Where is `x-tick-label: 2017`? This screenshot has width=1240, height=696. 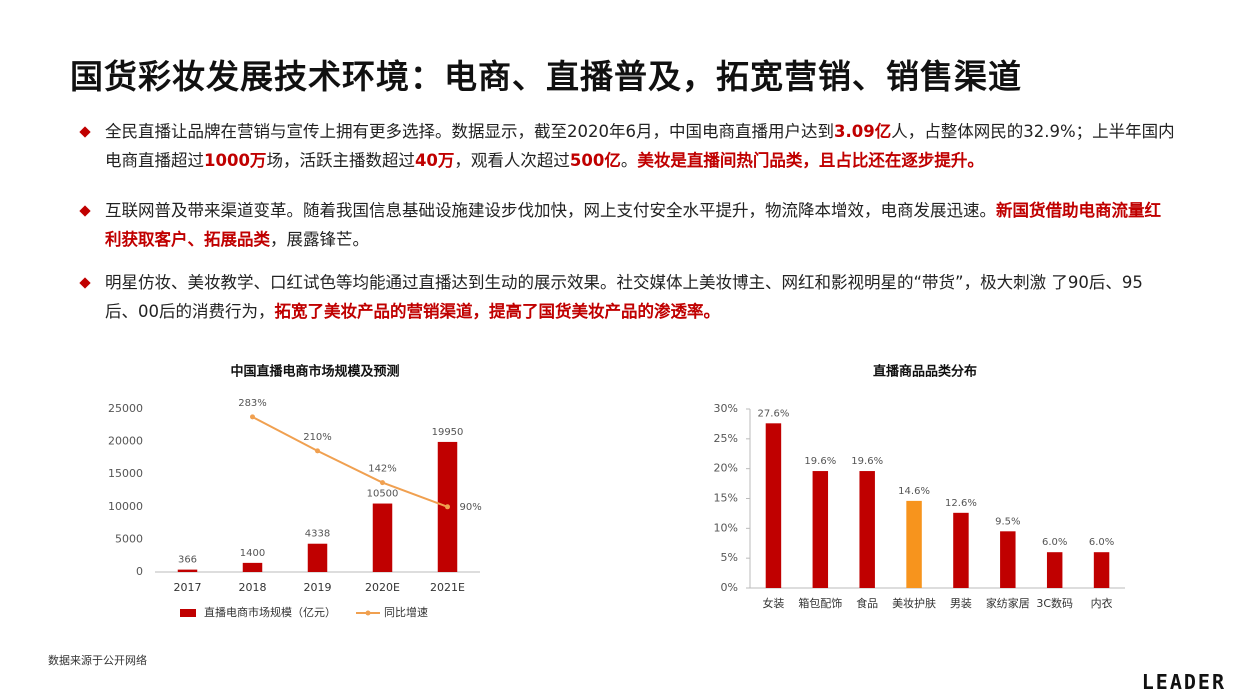
x-tick-label: 2017 is located at coordinates (188, 587).